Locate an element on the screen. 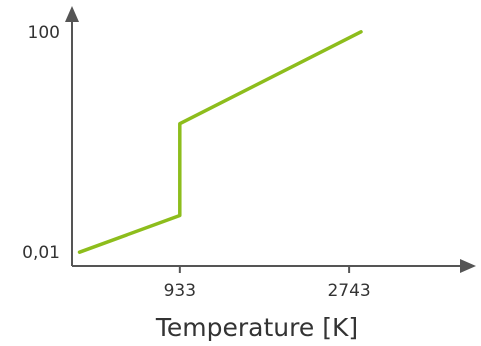 The width and height of the screenshot is (481, 346). x-axis-arrow is located at coordinates (468, 266).